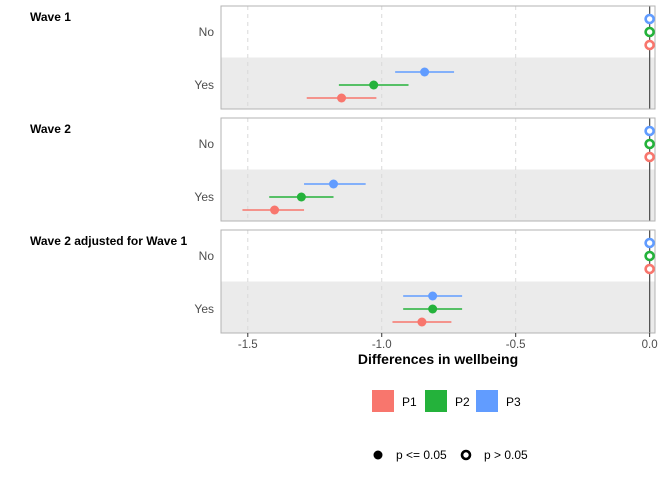 The image size is (672, 480). What do you see at coordinates (487, 401) in the screenshot?
I see `legend-swatch-p3` at bounding box center [487, 401].